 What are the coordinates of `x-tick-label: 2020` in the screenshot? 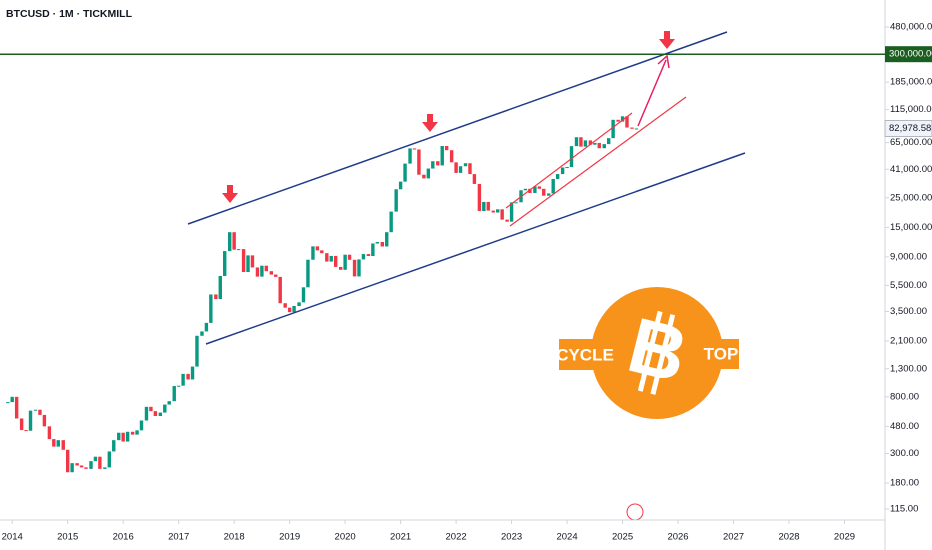 It's located at (345, 537).